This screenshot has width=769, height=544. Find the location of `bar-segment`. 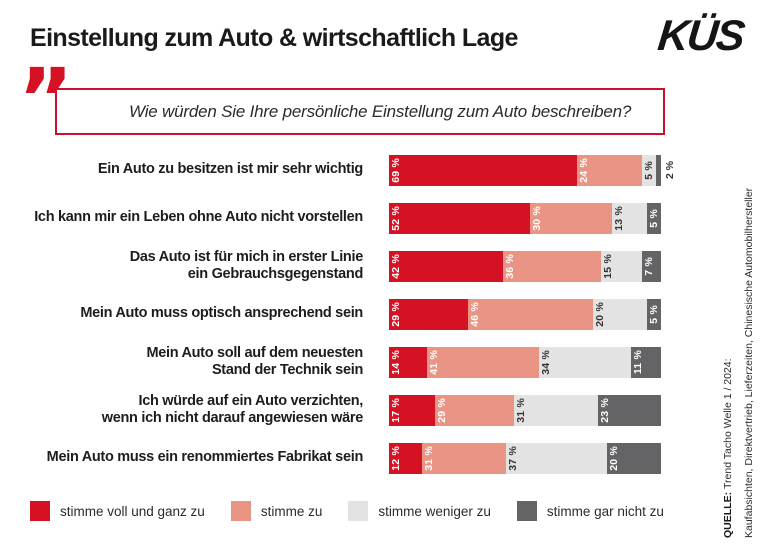

bar-segment is located at coordinates (658, 170).